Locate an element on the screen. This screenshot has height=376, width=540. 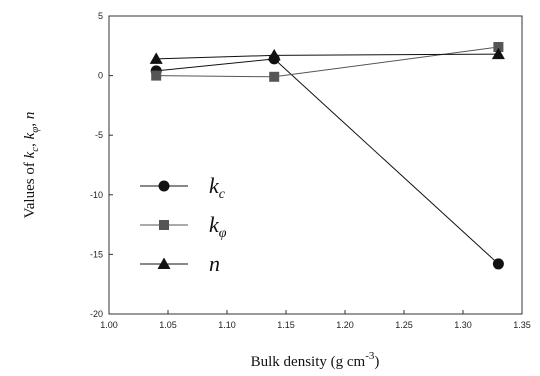
y-tick-label: -15 is located at coordinates (96, 254).